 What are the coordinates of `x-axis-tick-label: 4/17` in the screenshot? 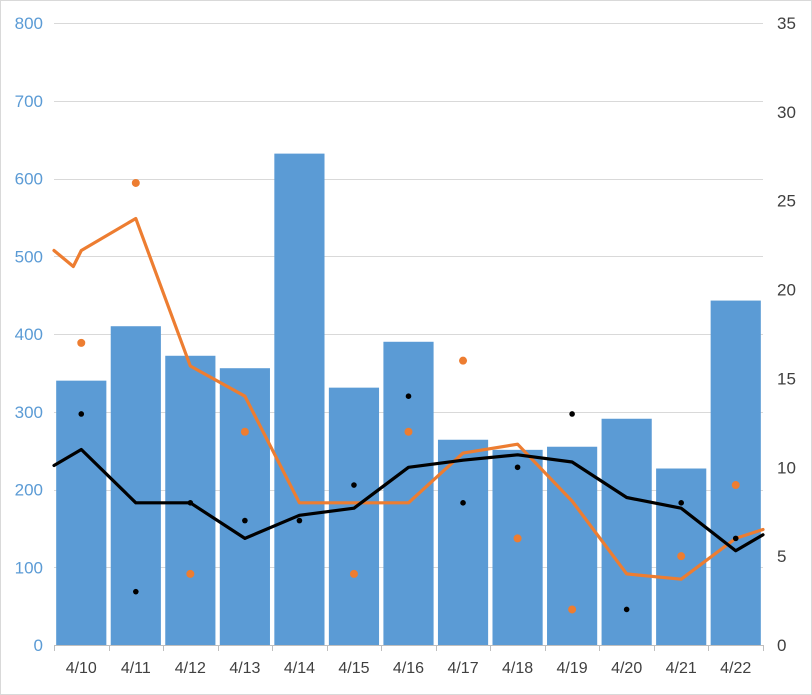 It's located at (462, 668).